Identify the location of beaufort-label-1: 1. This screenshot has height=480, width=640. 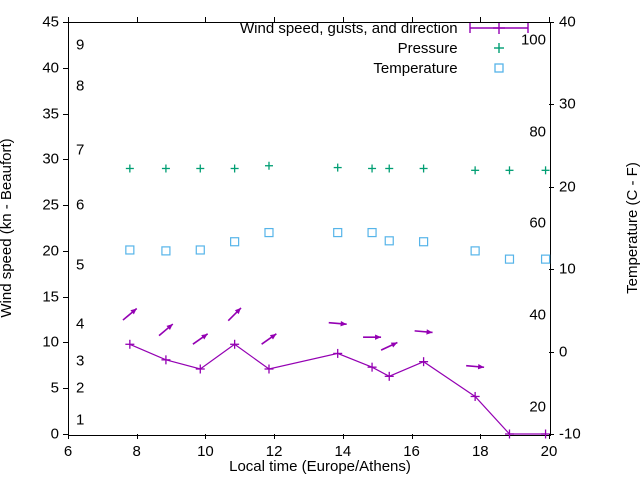
(80, 420).